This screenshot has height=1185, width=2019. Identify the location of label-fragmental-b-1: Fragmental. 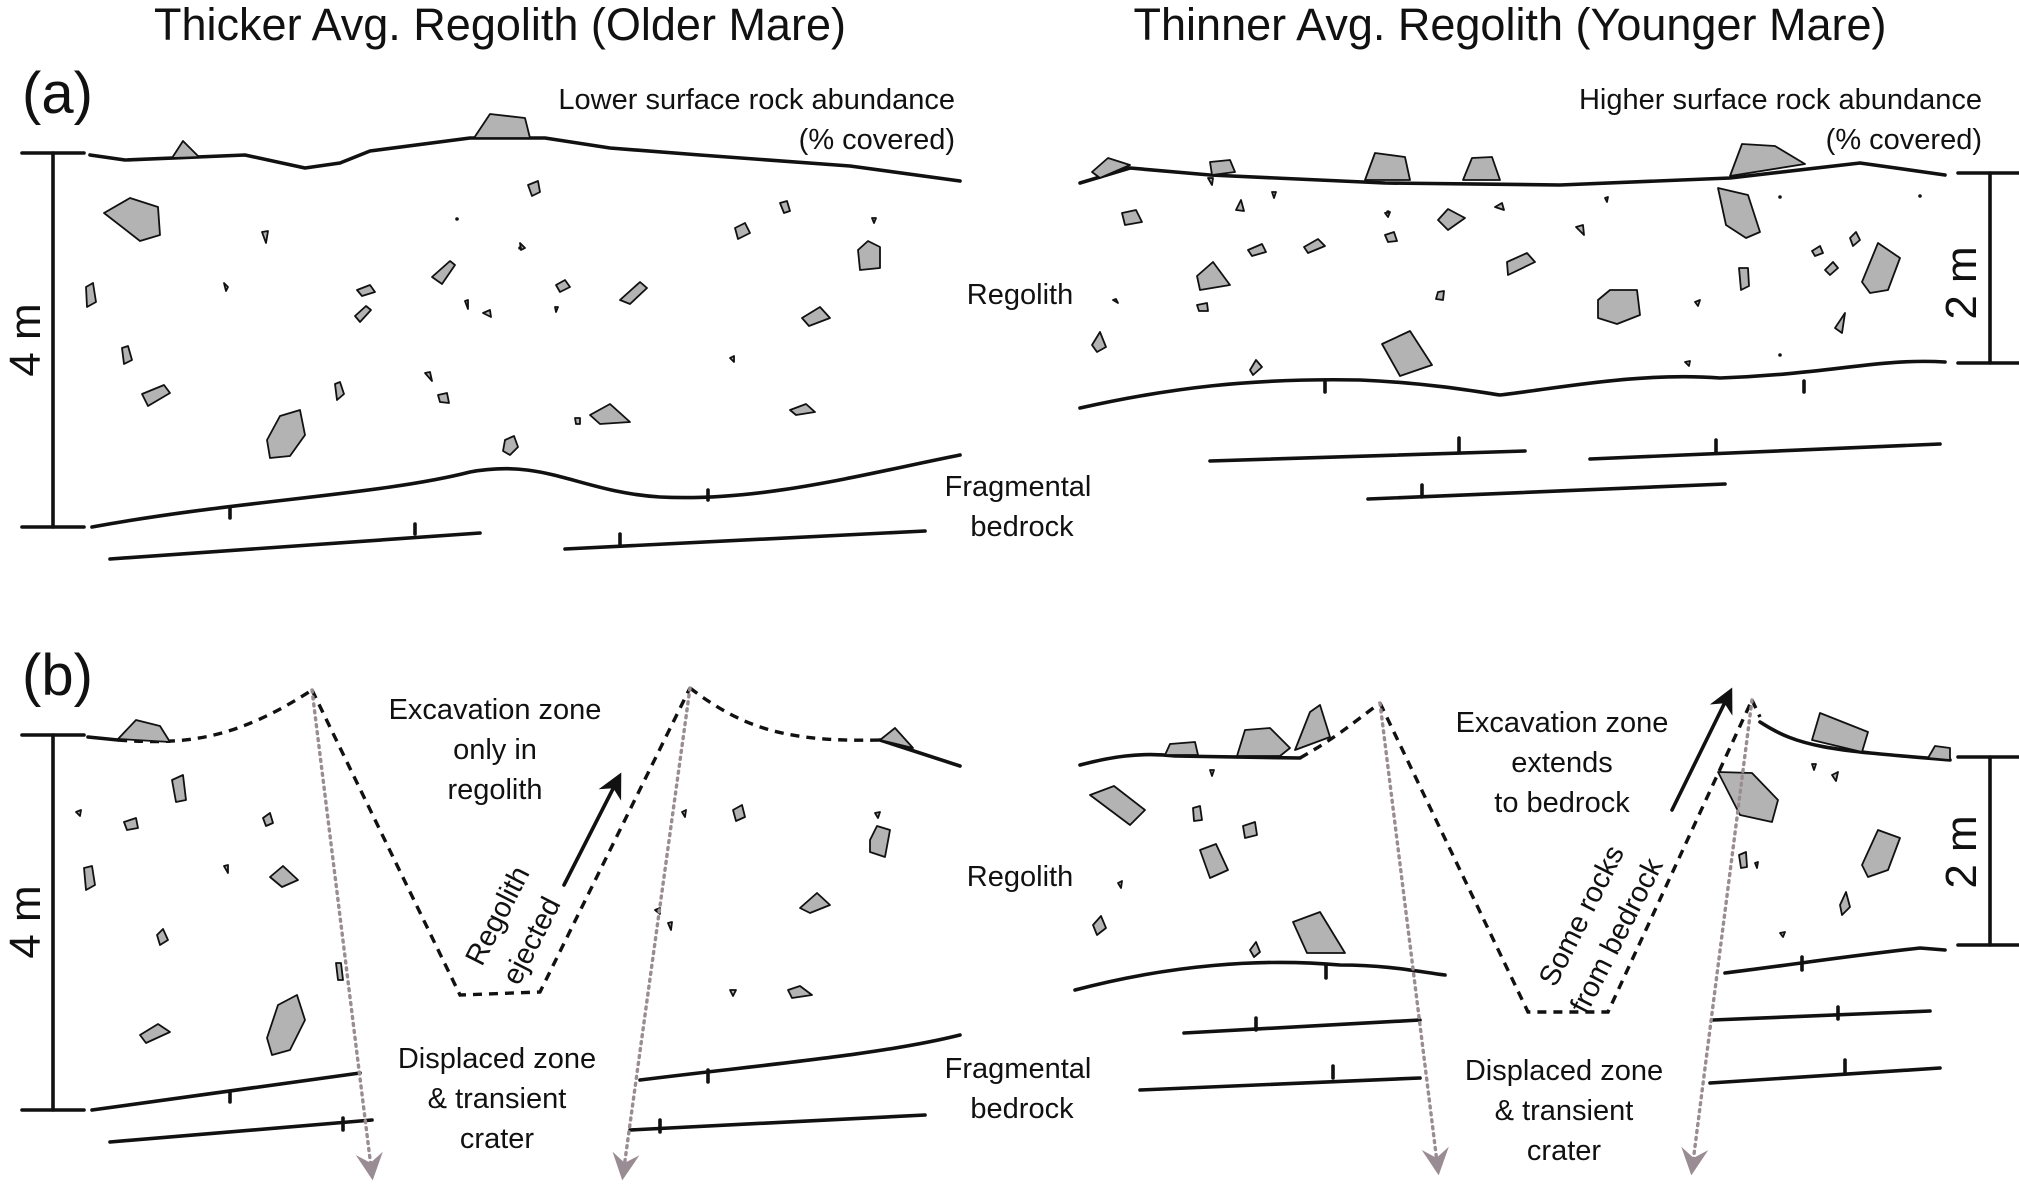
(1018, 1069).